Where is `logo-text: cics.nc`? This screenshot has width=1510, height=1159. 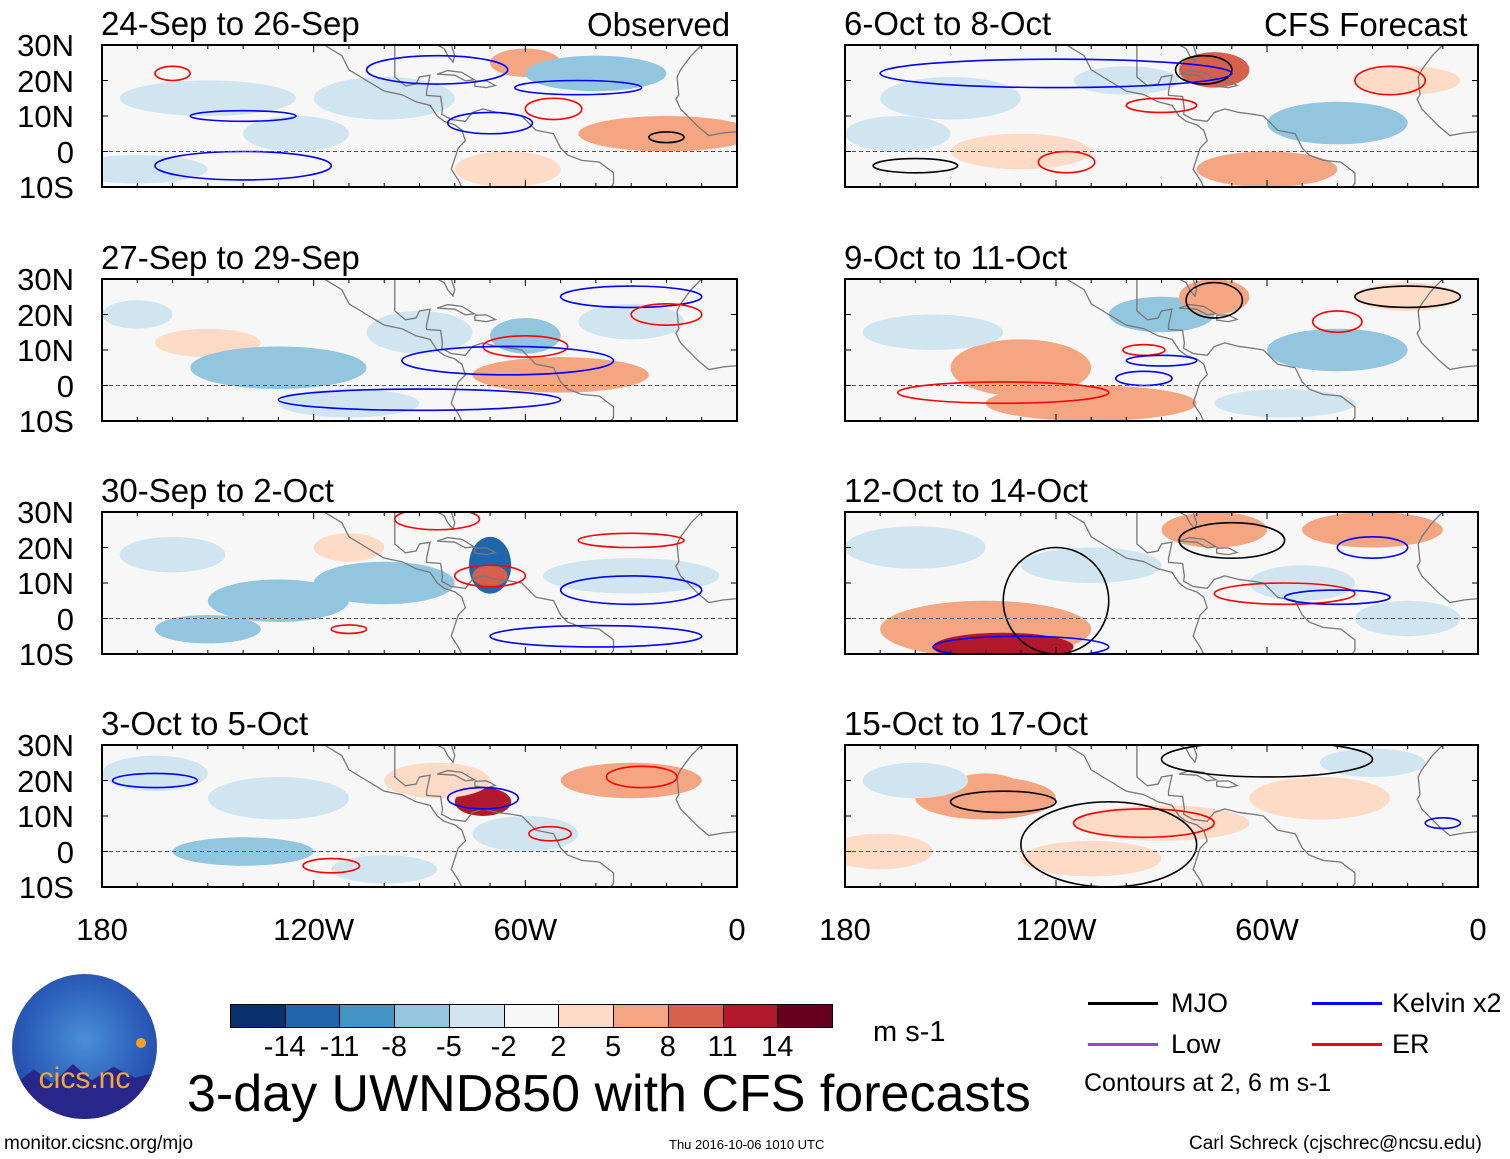 logo-text: cics.nc is located at coordinates (84, 1078).